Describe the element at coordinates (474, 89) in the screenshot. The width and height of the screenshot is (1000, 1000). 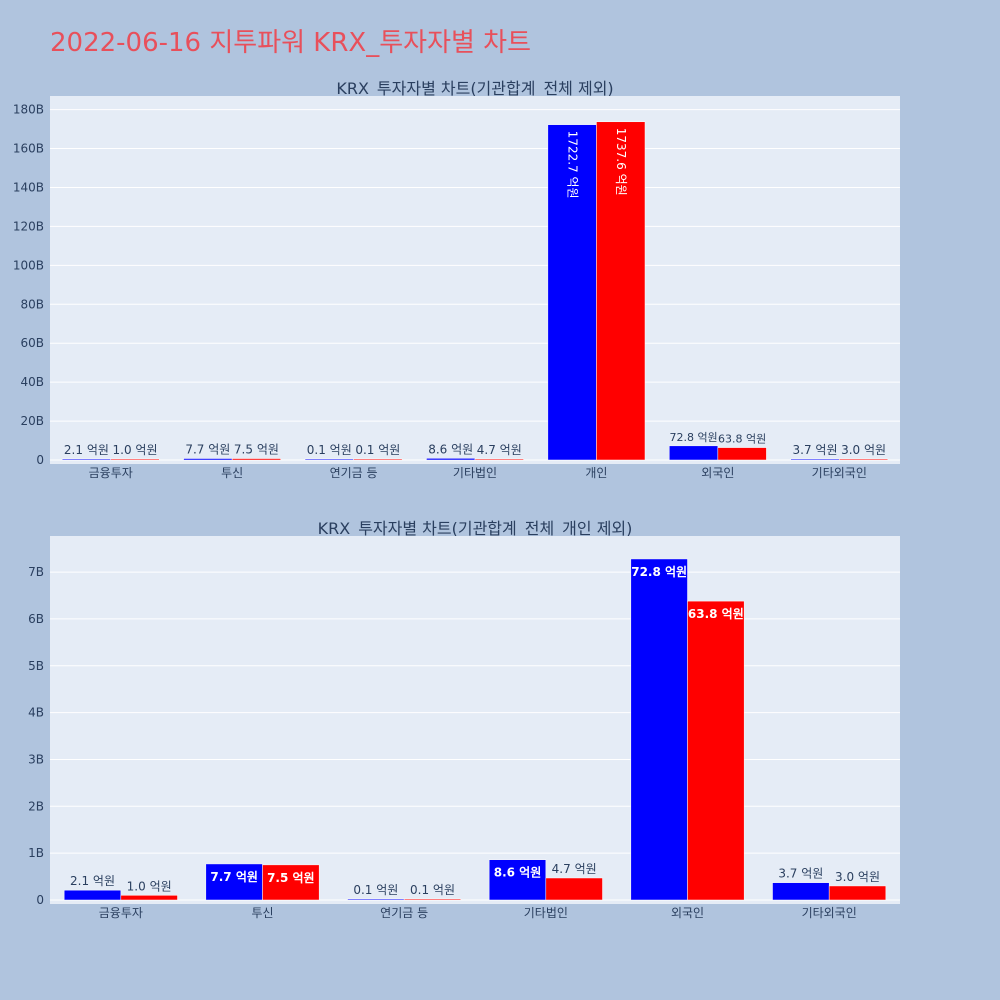
I see `chart-1-title: KRX_투자자별 차트(기관합계_전체 제외)` at that location.